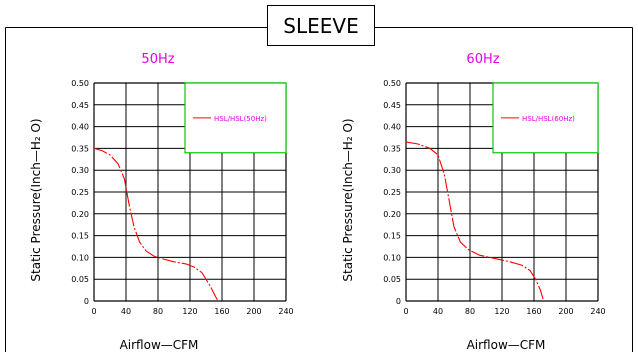 Image resolution: width=638 pixels, height=356 pixels. I want to click on legend-label: HSL/HSL(50Hz), so click(240, 119).